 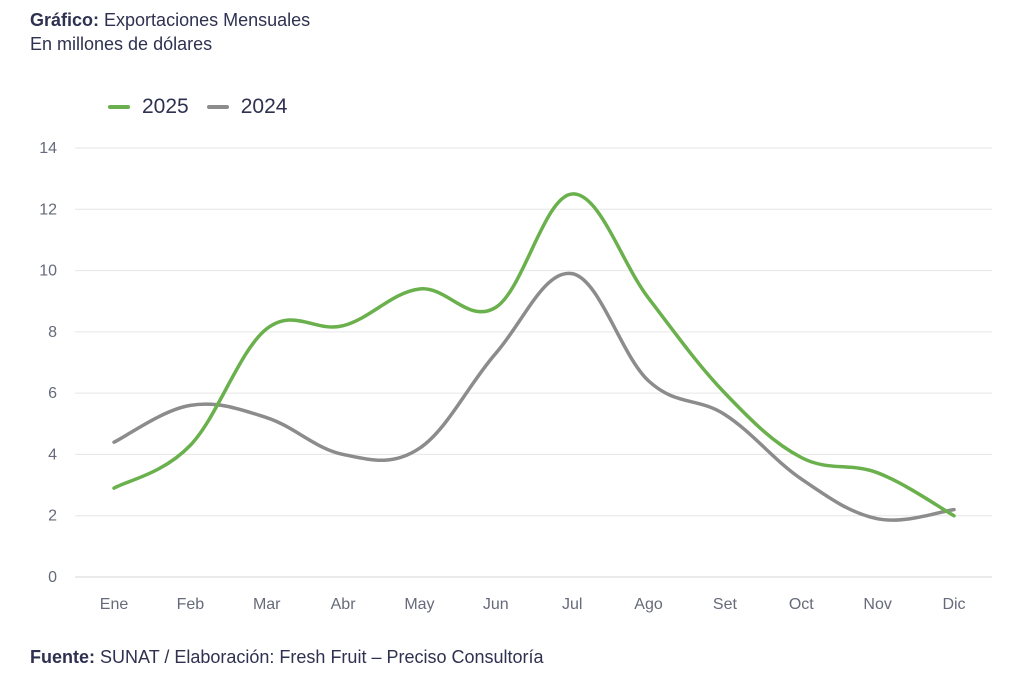 I want to click on x-tick-label: Nov, so click(x=877, y=604).